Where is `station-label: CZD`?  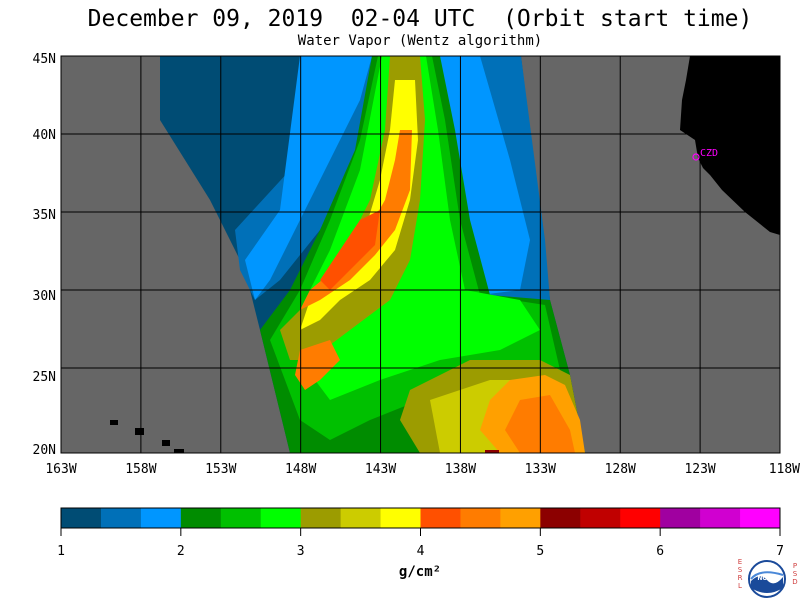
station-label: CZD is located at coordinates (709, 153).